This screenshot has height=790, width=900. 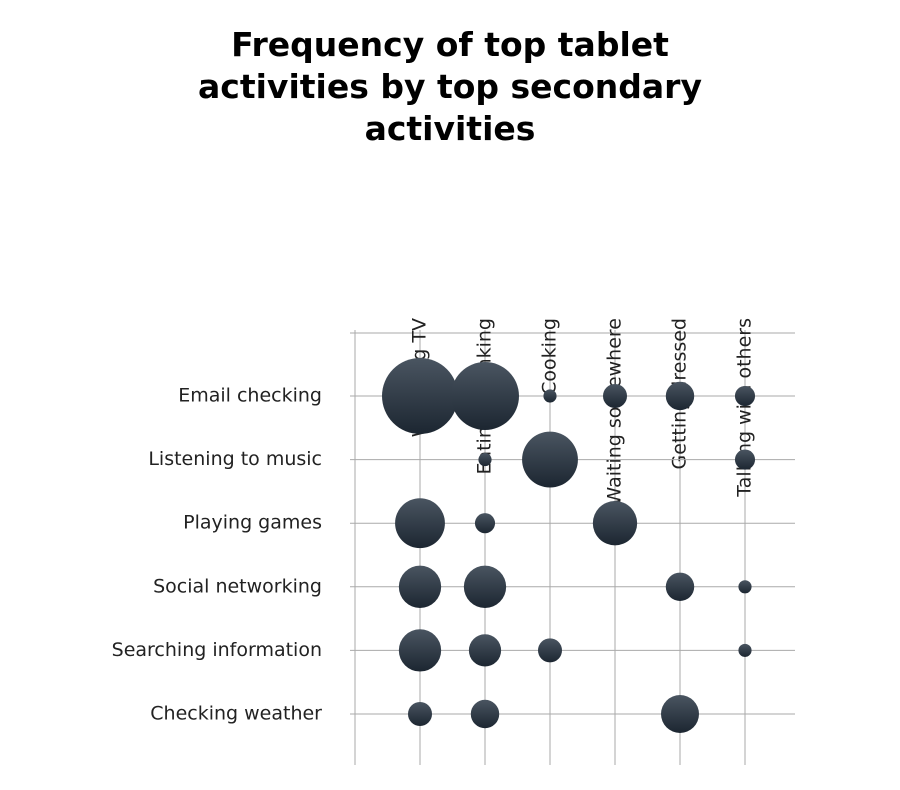 I want to click on column-label: Cooking, so click(x=550, y=356).